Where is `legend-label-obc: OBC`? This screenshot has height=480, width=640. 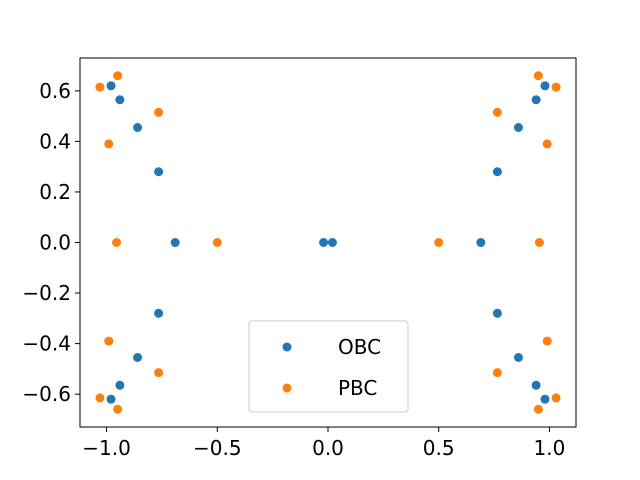 legend-label-obc: OBC is located at coordinates (359, 347).